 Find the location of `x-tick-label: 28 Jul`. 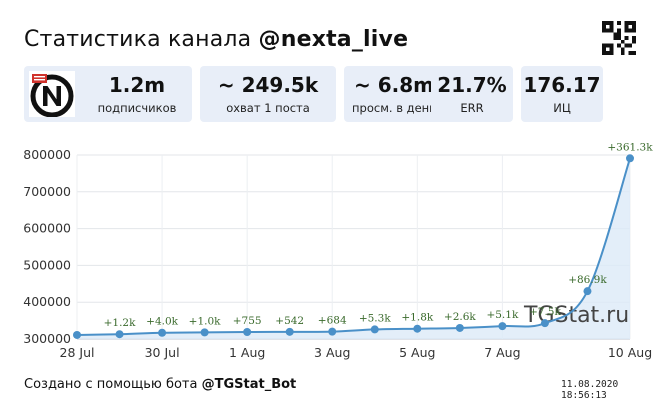

x-tick-label: 28 Jul is located at coordinates (77, 352).